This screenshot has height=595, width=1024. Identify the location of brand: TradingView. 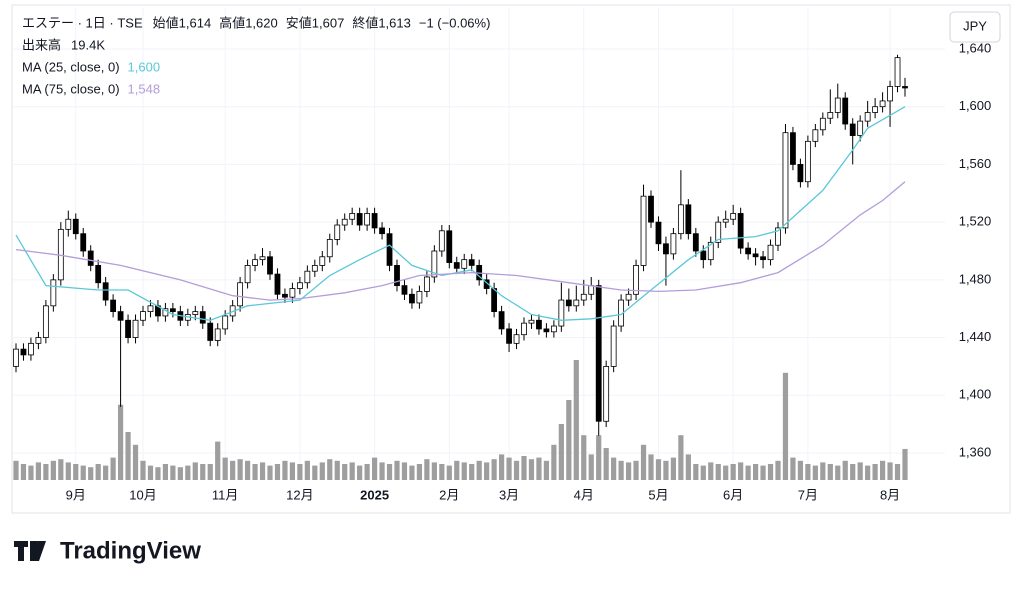
(130, 550).